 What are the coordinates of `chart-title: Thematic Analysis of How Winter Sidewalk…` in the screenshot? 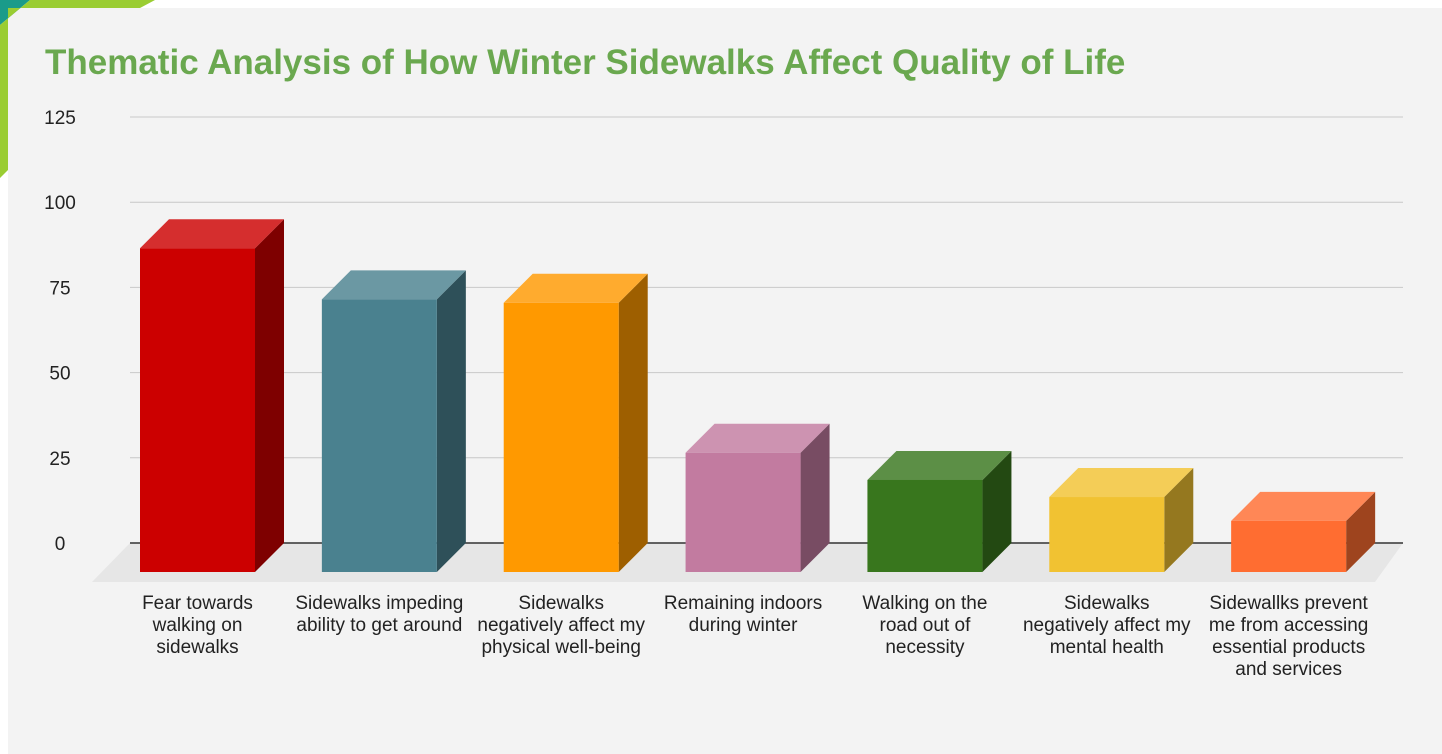 It's located at (585, 62).